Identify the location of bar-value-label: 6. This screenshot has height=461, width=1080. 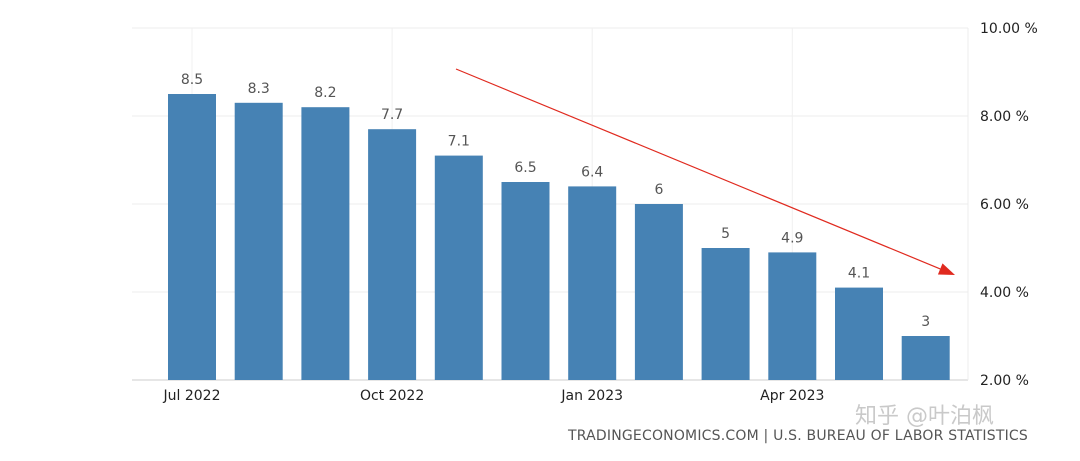
(658, 190).